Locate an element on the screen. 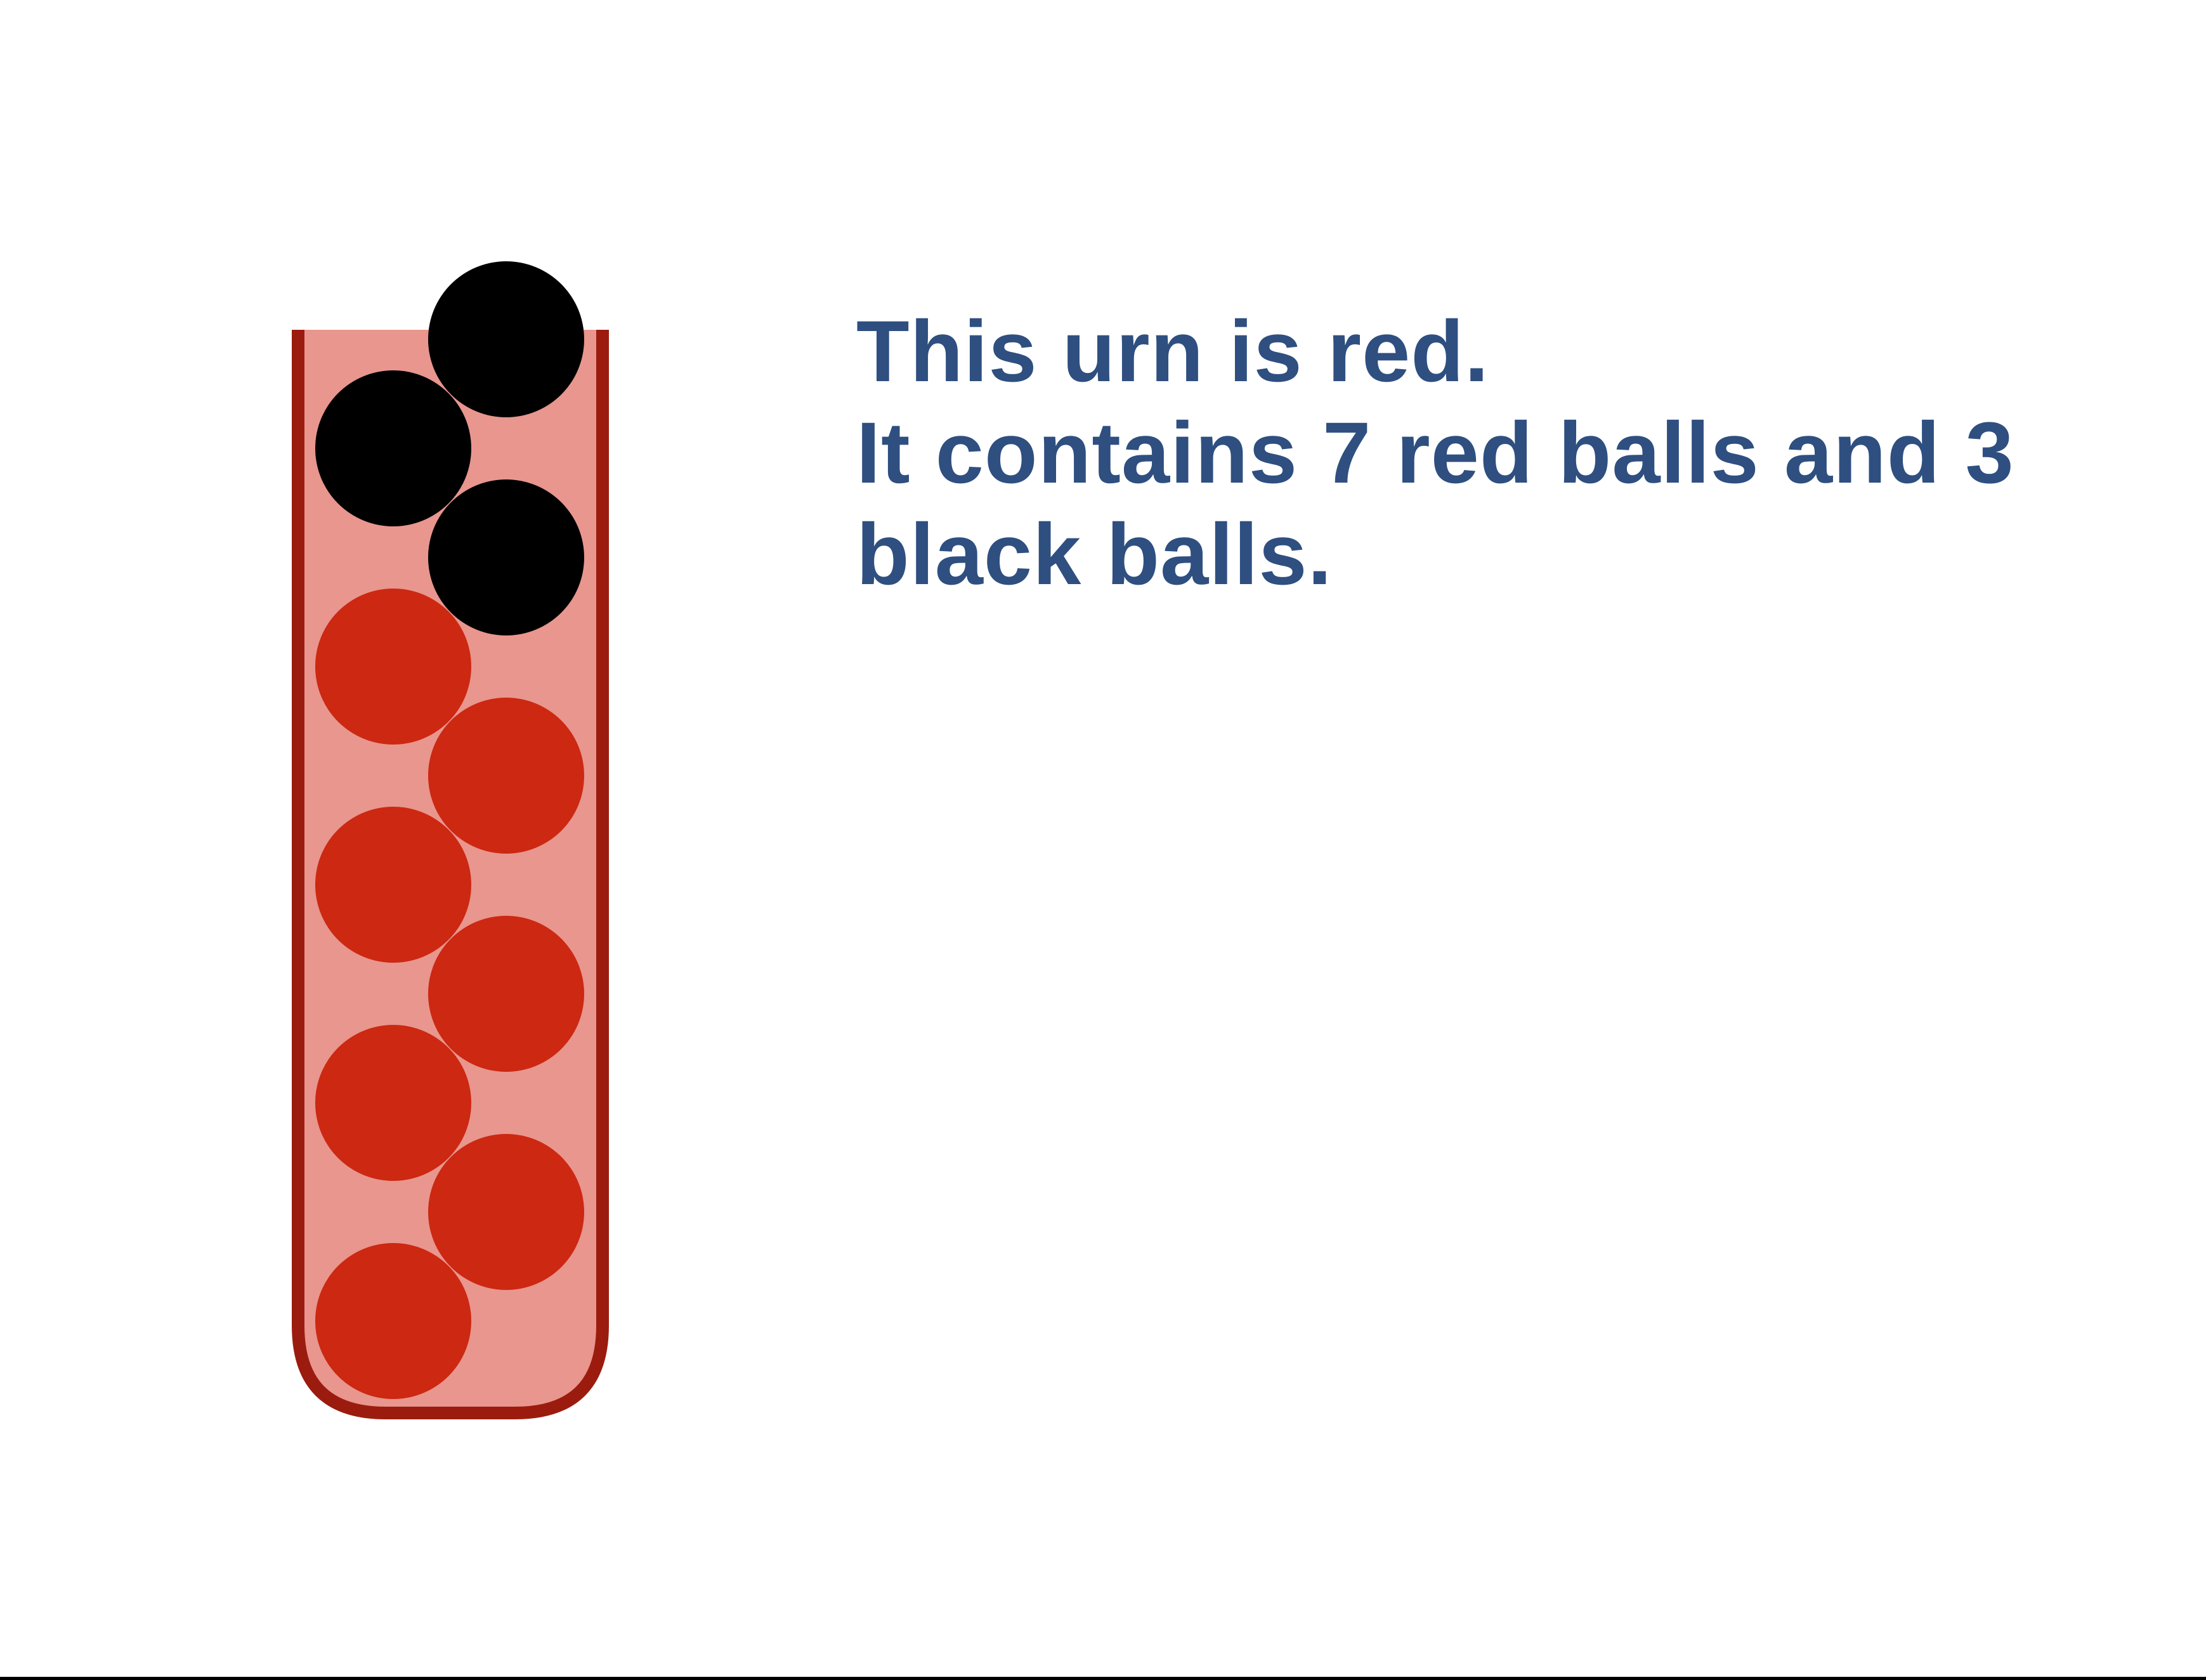 The image size is (2206, 1680). caption-line-1: This urn is red. is located at coordinates (1173, 351).